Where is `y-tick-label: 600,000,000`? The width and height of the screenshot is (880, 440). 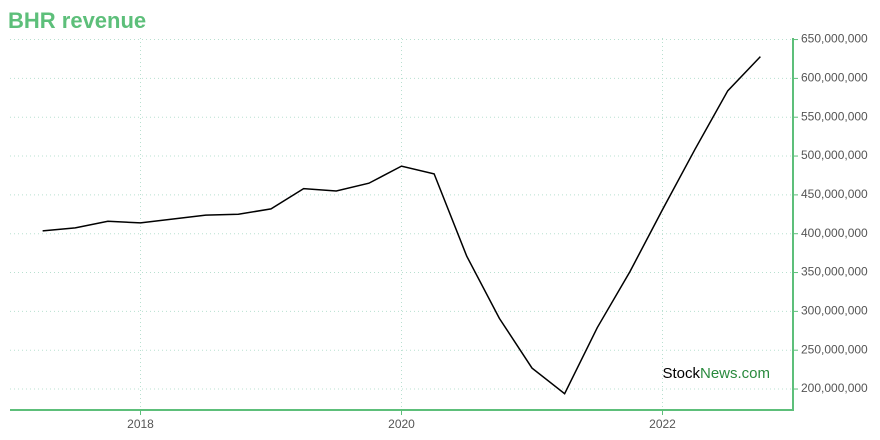 y-tick-label: 600,000,000 is located at coordinates (834, 78).